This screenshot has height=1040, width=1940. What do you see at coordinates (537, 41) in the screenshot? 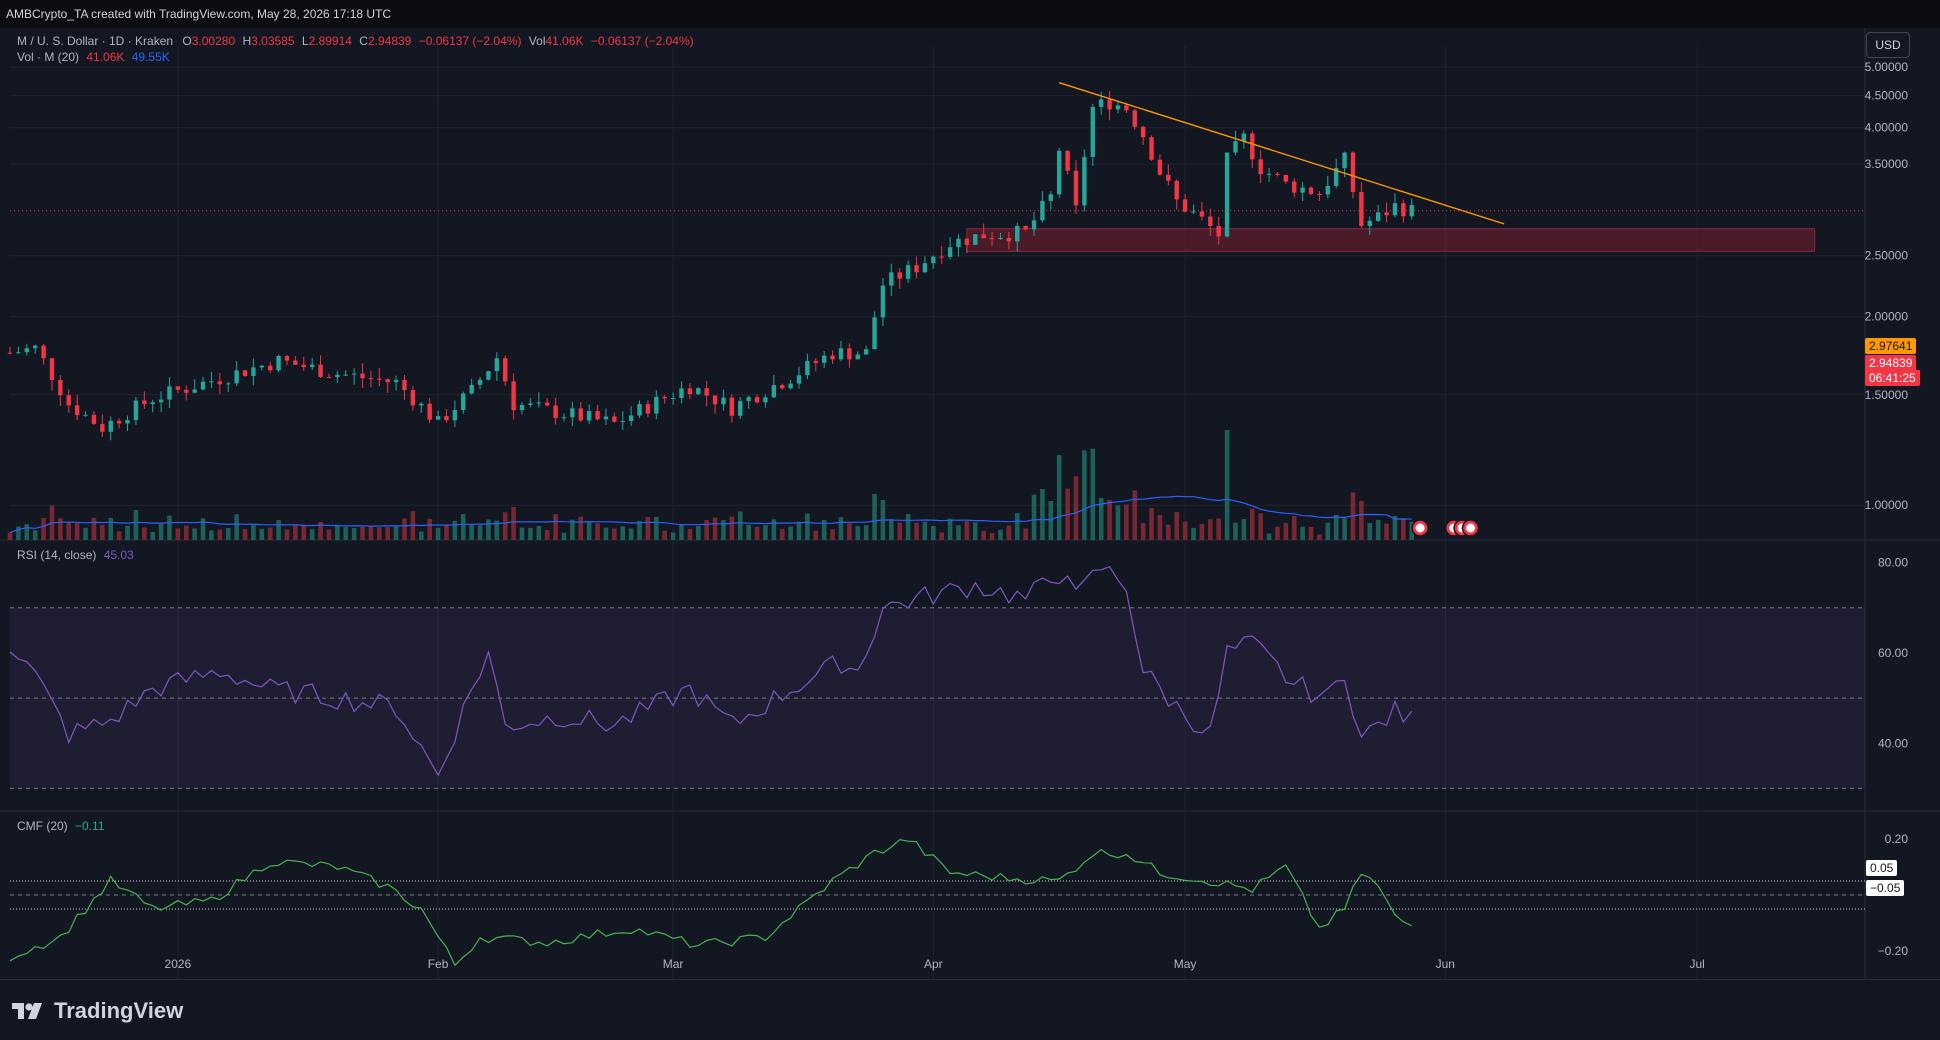
I see `vol-label: Vol` at bounding box center [537, 41].